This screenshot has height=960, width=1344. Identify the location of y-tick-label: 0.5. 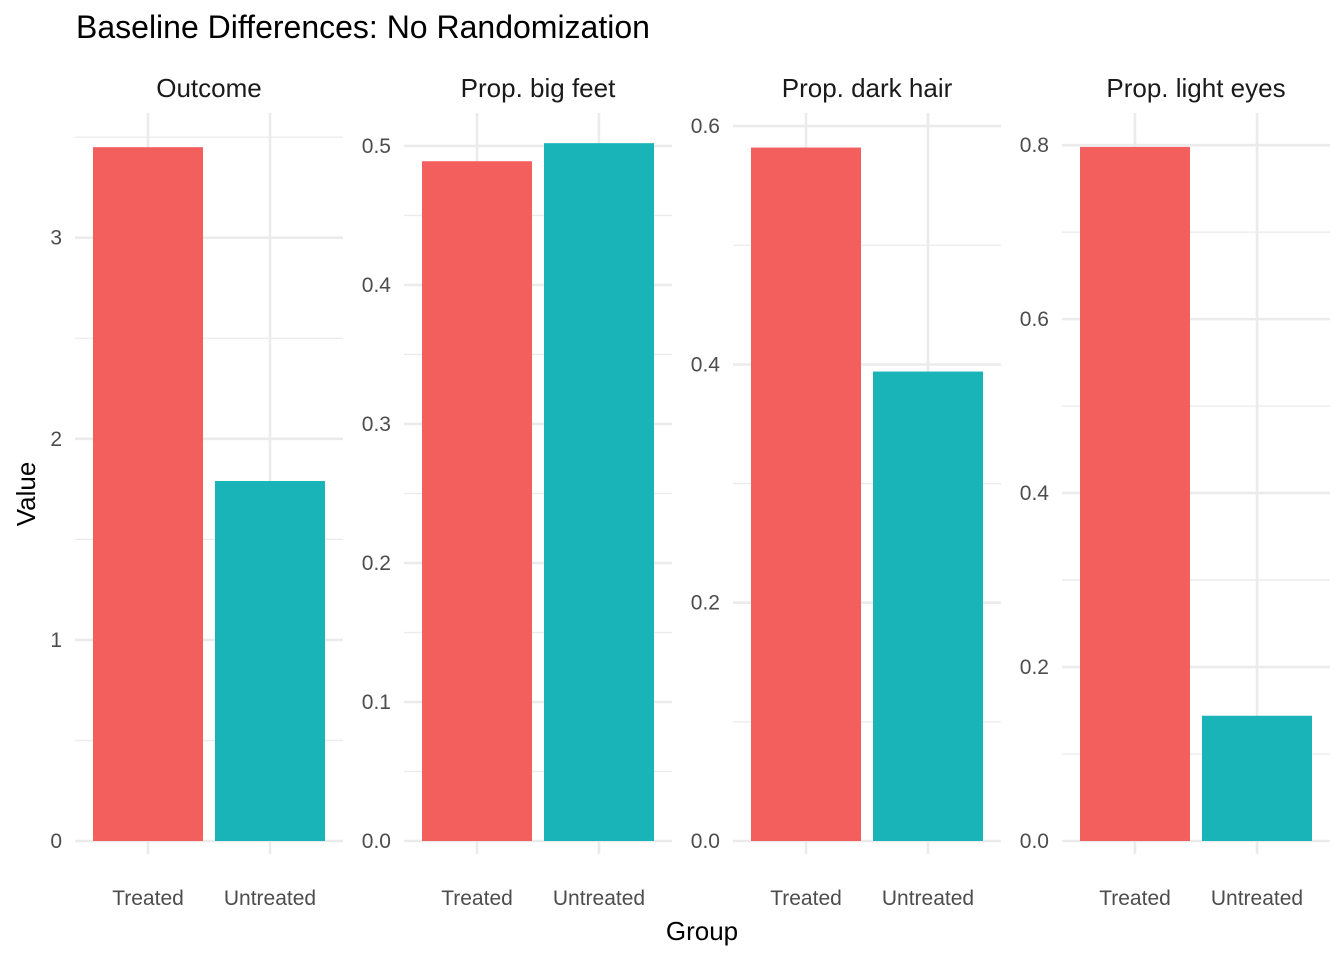
(376, 146).